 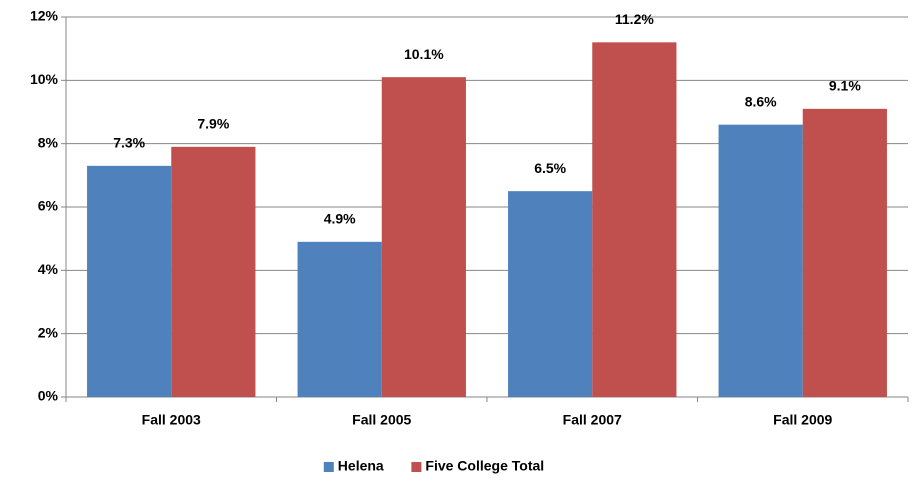 What do you see at coordinates (213, 124) in the screenshot?
I see `value-label: 7.9%` at bounding box center [213, 124].